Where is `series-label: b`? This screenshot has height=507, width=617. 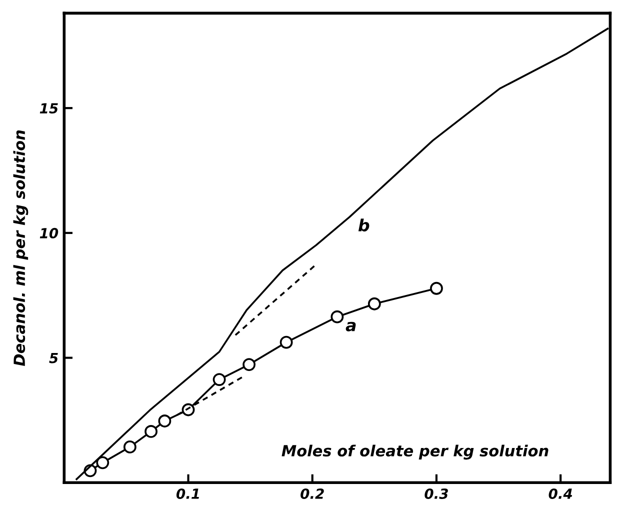 series-label: b is located at coordinates (364, 225).